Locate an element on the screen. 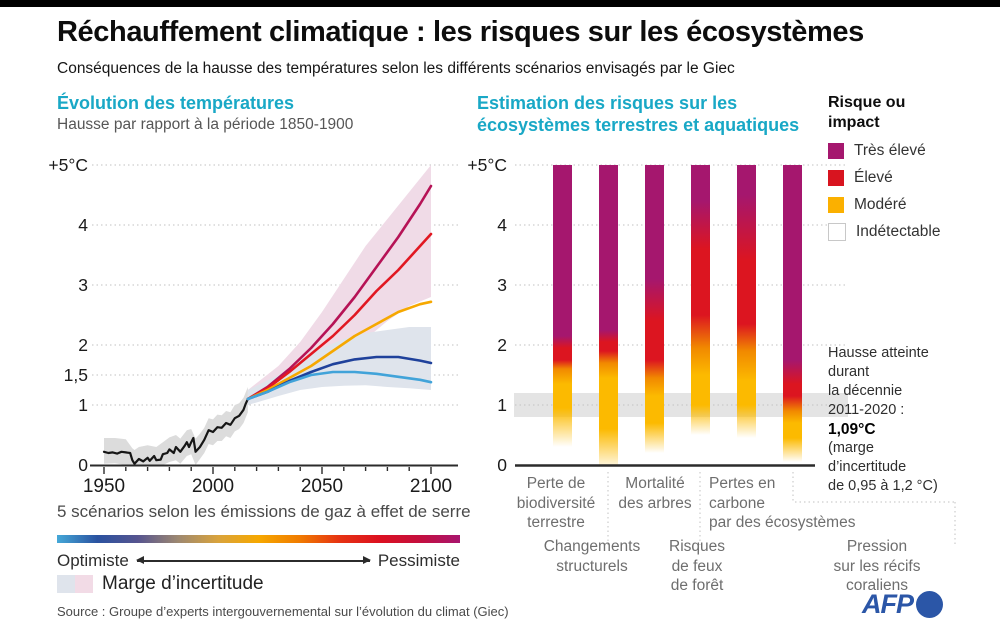 This screenshot has height=630, width=1000. pessimistic-uncertainty-band is located at coordinates (339, 285).